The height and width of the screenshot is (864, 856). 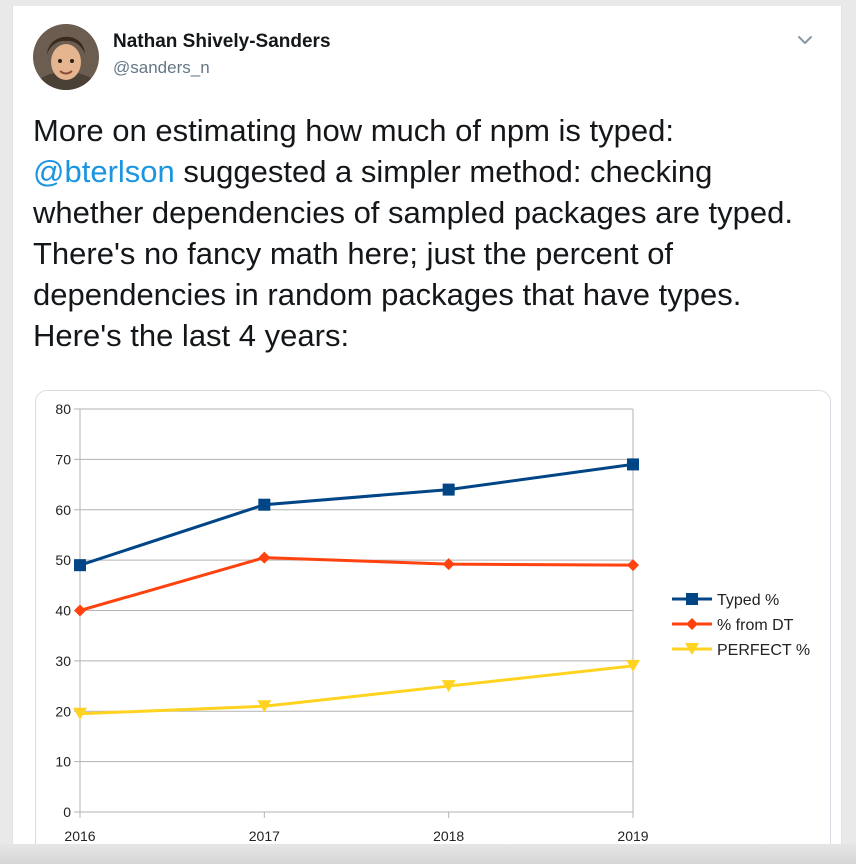 What do you see at coordinates (161, 67) in the screenshot?
I see `author-handle: @sanders_n` at bounding box center [161, 67].